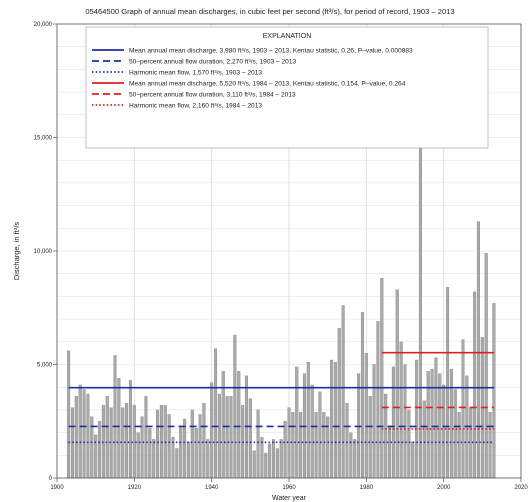 This screenshot has height=502, width=529. Describe the element at coordinates (301, 445) in the screenshot. I see `bar-1963` at that location.